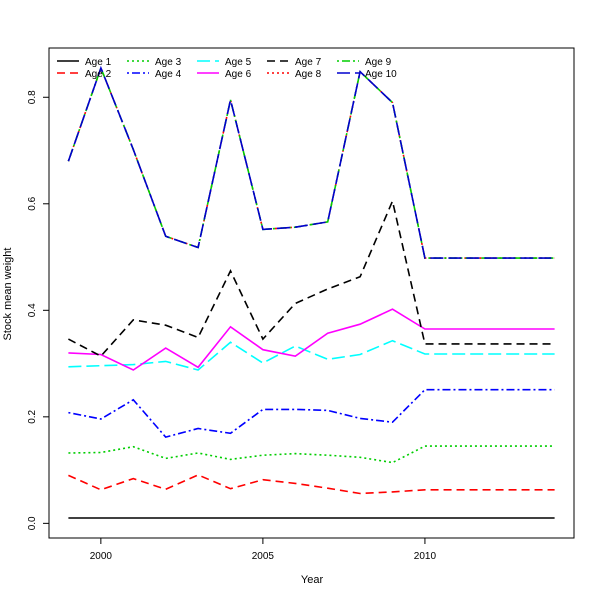  What do you see at coordinates (381, 74) in the screenshot?
I see `legend-label-age-10: Age 10` at bounding box center [381, 74].